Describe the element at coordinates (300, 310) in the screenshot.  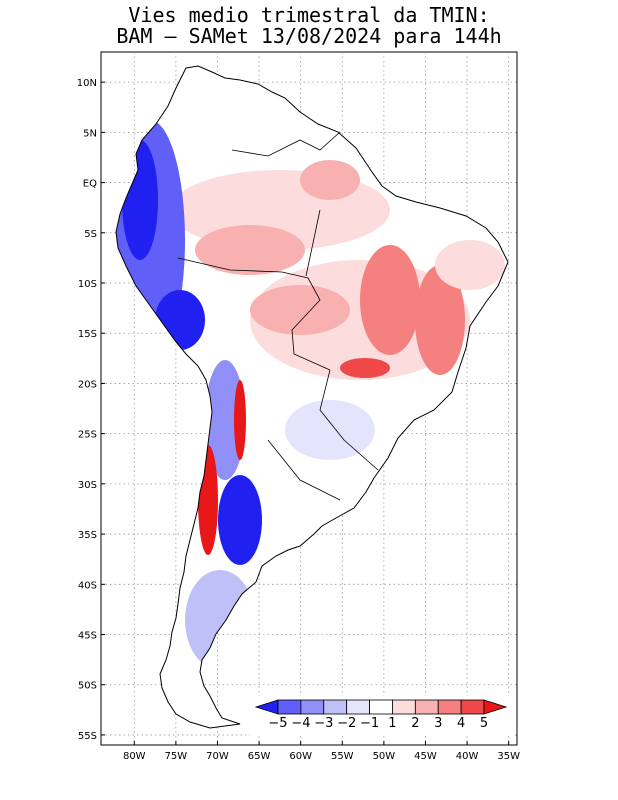
I see `warm-bias-mato-grosso` at that location.